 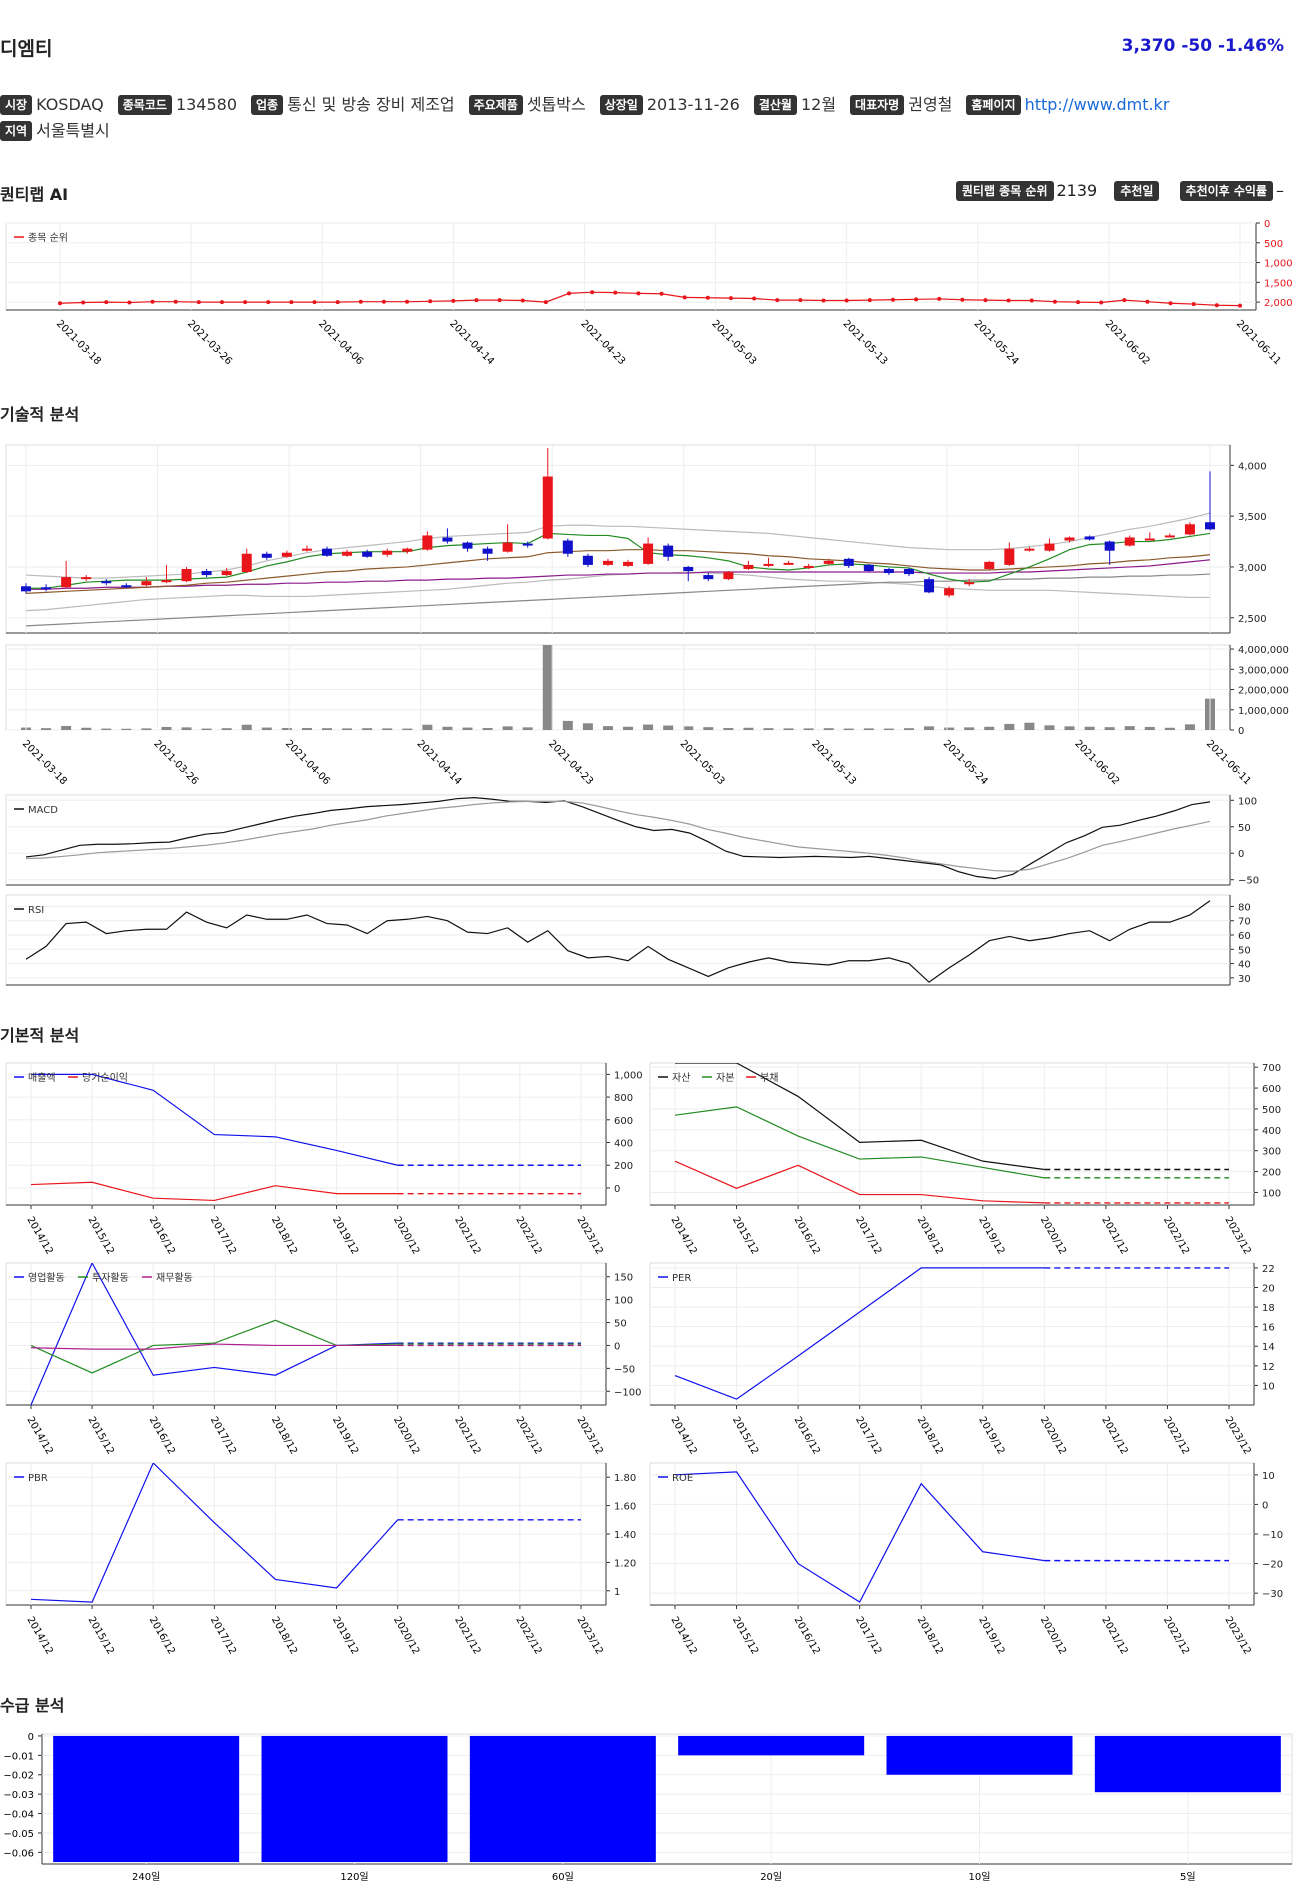 What do you see at coordinates (1097, 104) in the screenshot?
I see `homepage-link: http://www.dmt.kr` at bounding box center [1097, 104].